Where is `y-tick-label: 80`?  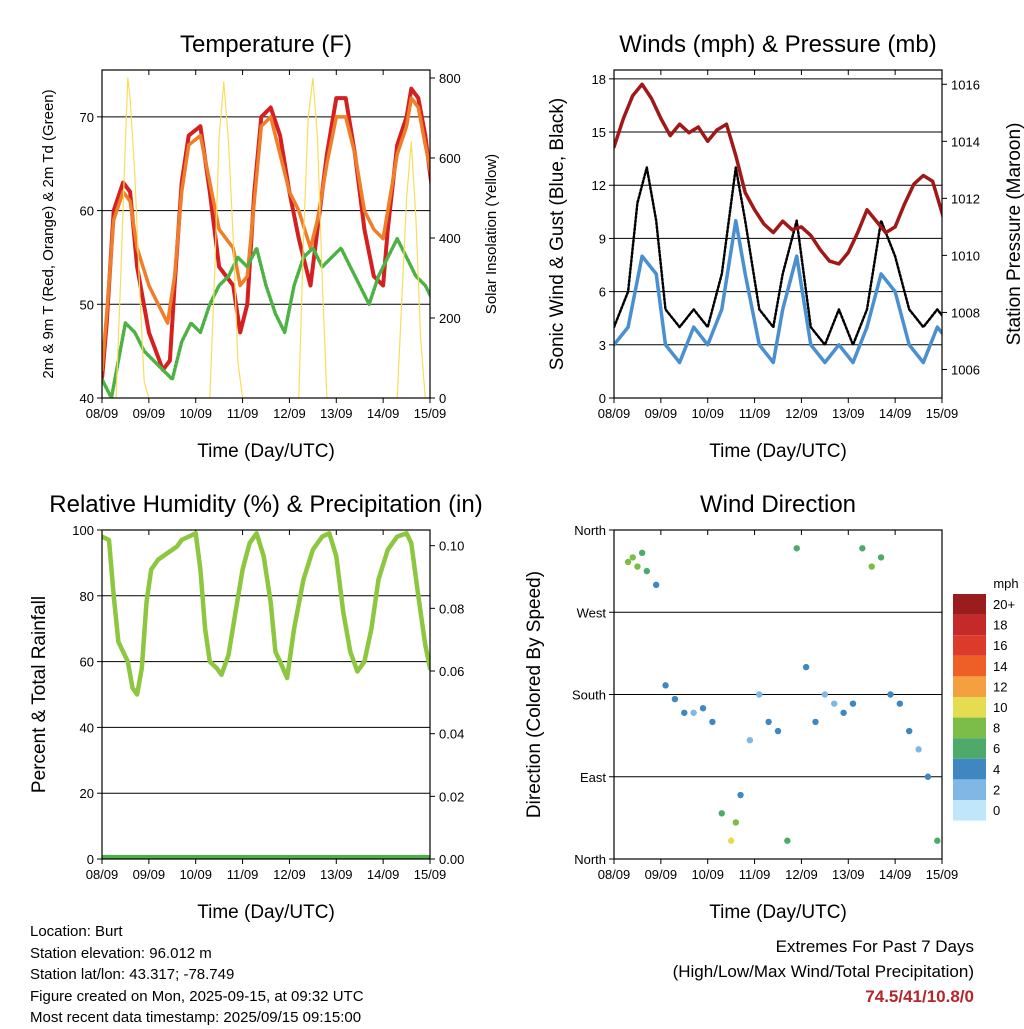 y-tick-label: 80 is located at coordinates (87, 596).